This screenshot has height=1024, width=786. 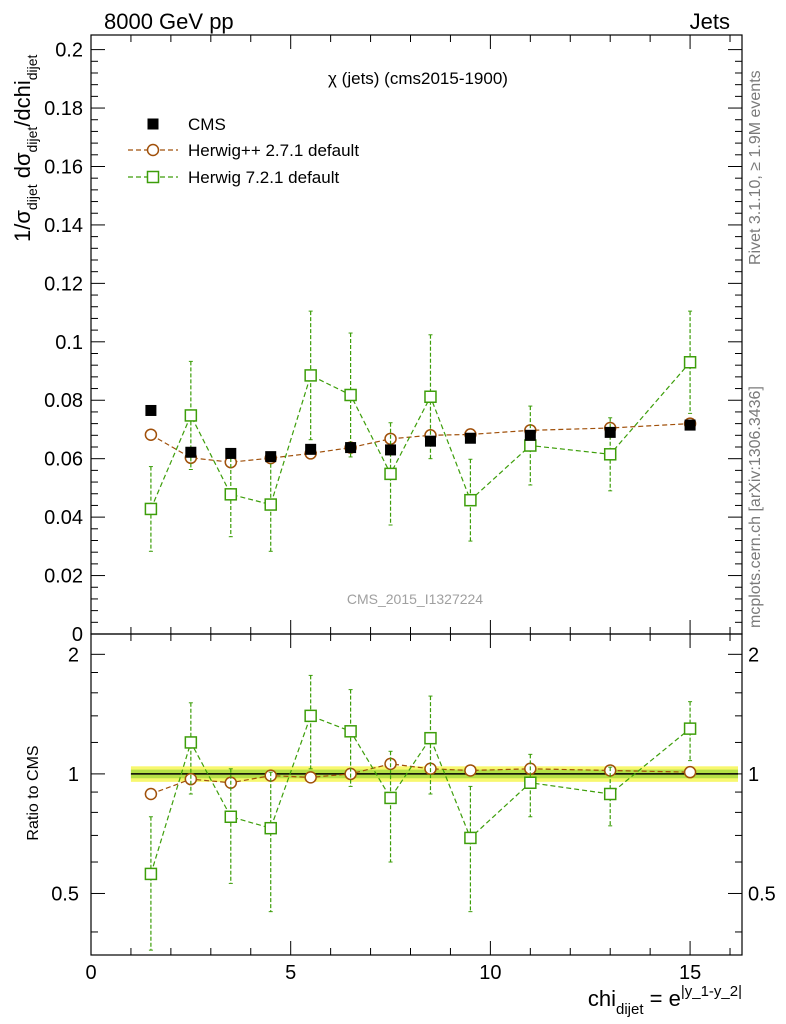 I want to click on rivet-label: Rivet 3.1.10, ≥ 1.9M events, so click(x=755, y=167).